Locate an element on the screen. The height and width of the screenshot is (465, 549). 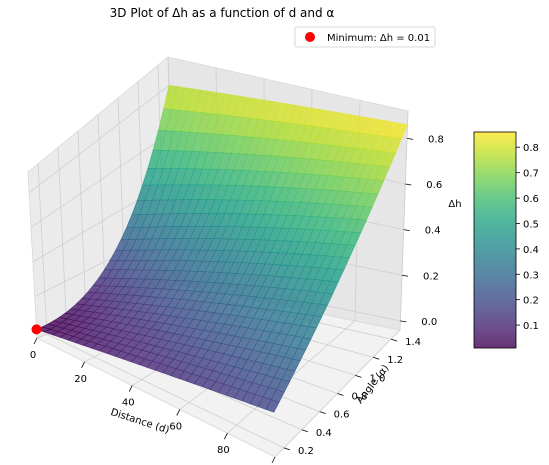
colorbar-tick-label: 0.5 is located at coordinates (531, 225).